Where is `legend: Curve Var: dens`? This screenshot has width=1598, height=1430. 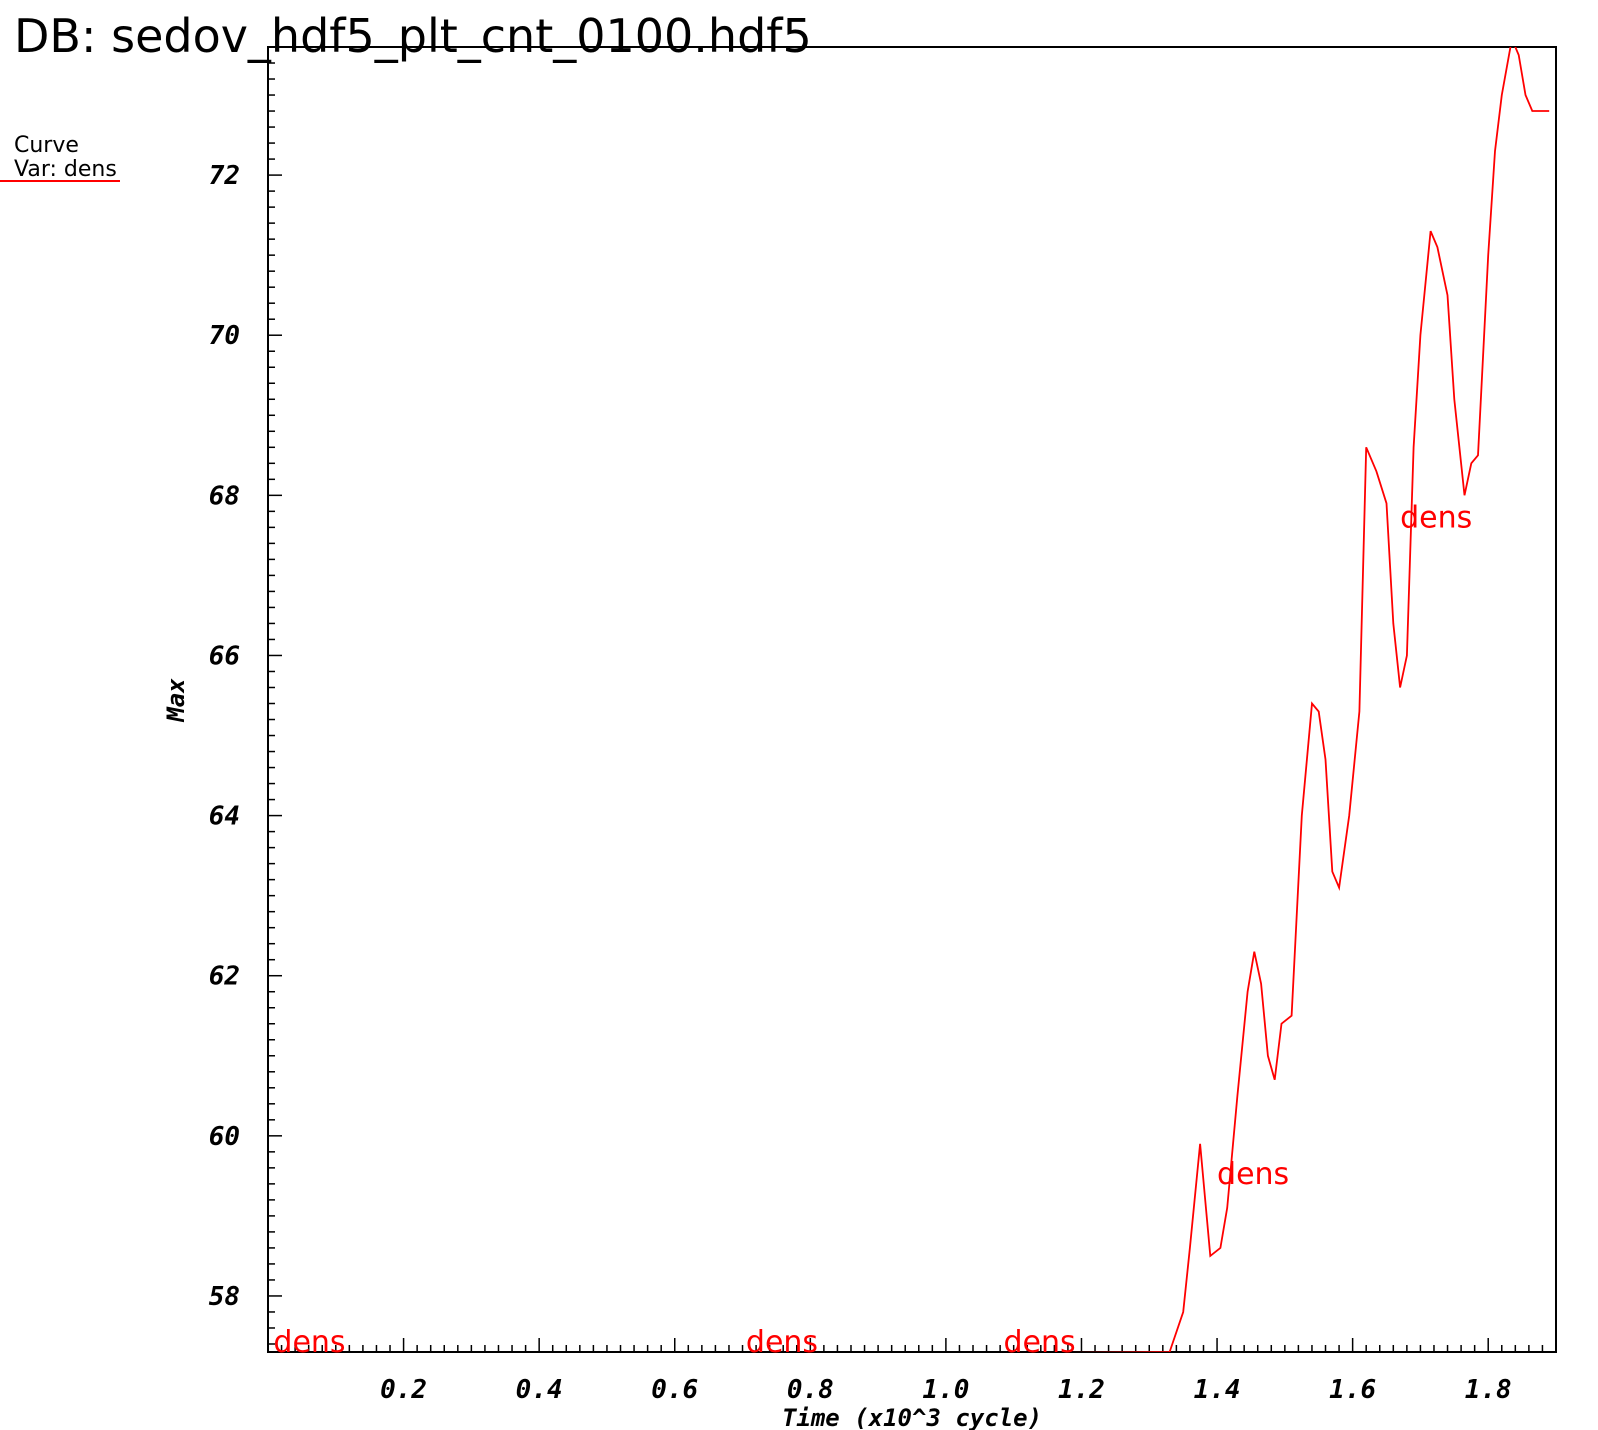
legend: Curve Var: dens is located at coordinates (60, 157).